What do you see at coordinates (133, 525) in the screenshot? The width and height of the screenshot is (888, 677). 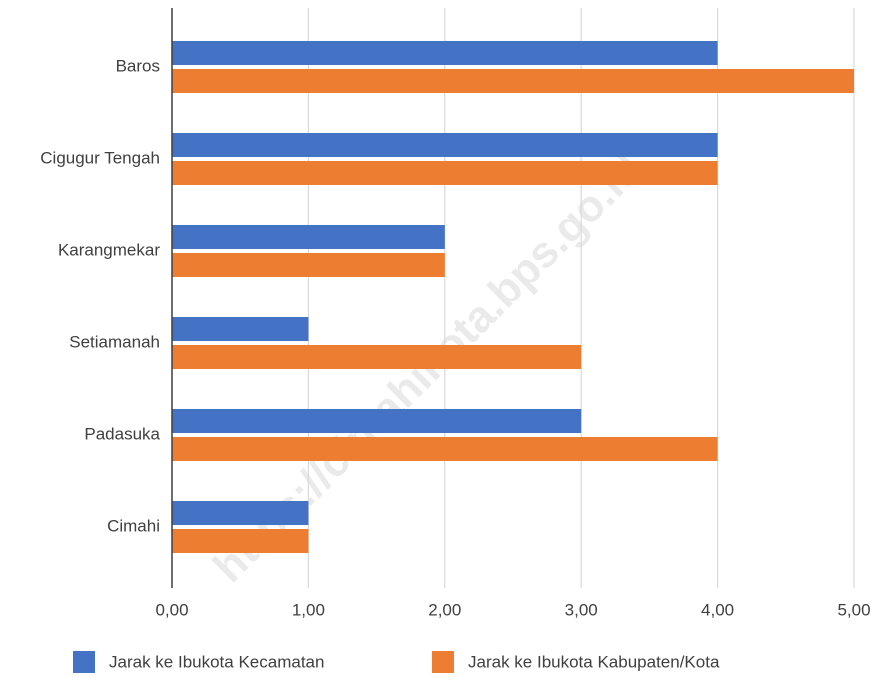 I see `y-tick-label: Cimahi` at bounding box center [133, 525].